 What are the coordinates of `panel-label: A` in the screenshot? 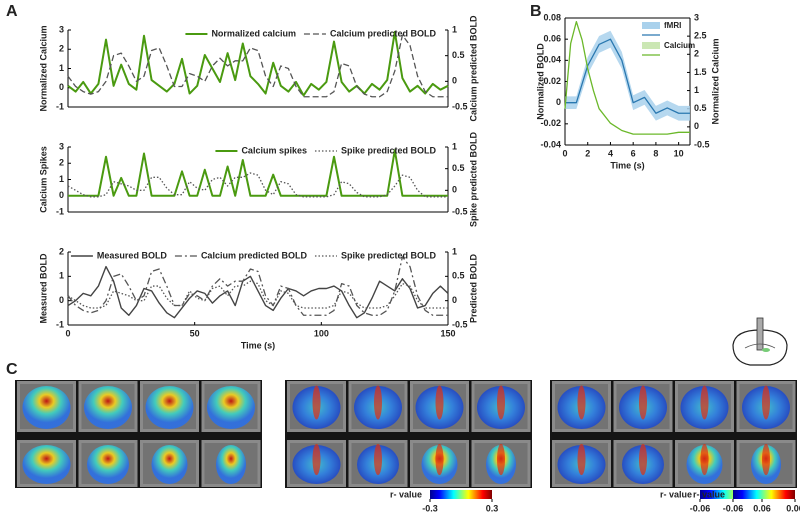 It's located at (12, 11).